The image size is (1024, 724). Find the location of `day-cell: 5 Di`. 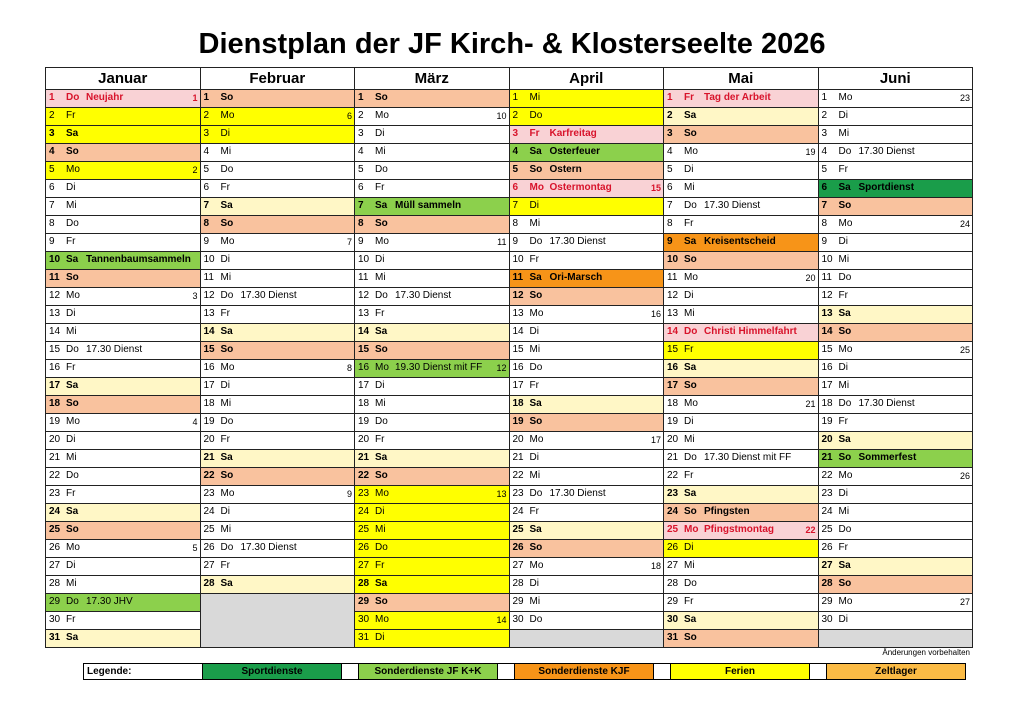

day-cell: 5 Di is located at coordinates (741, 170).